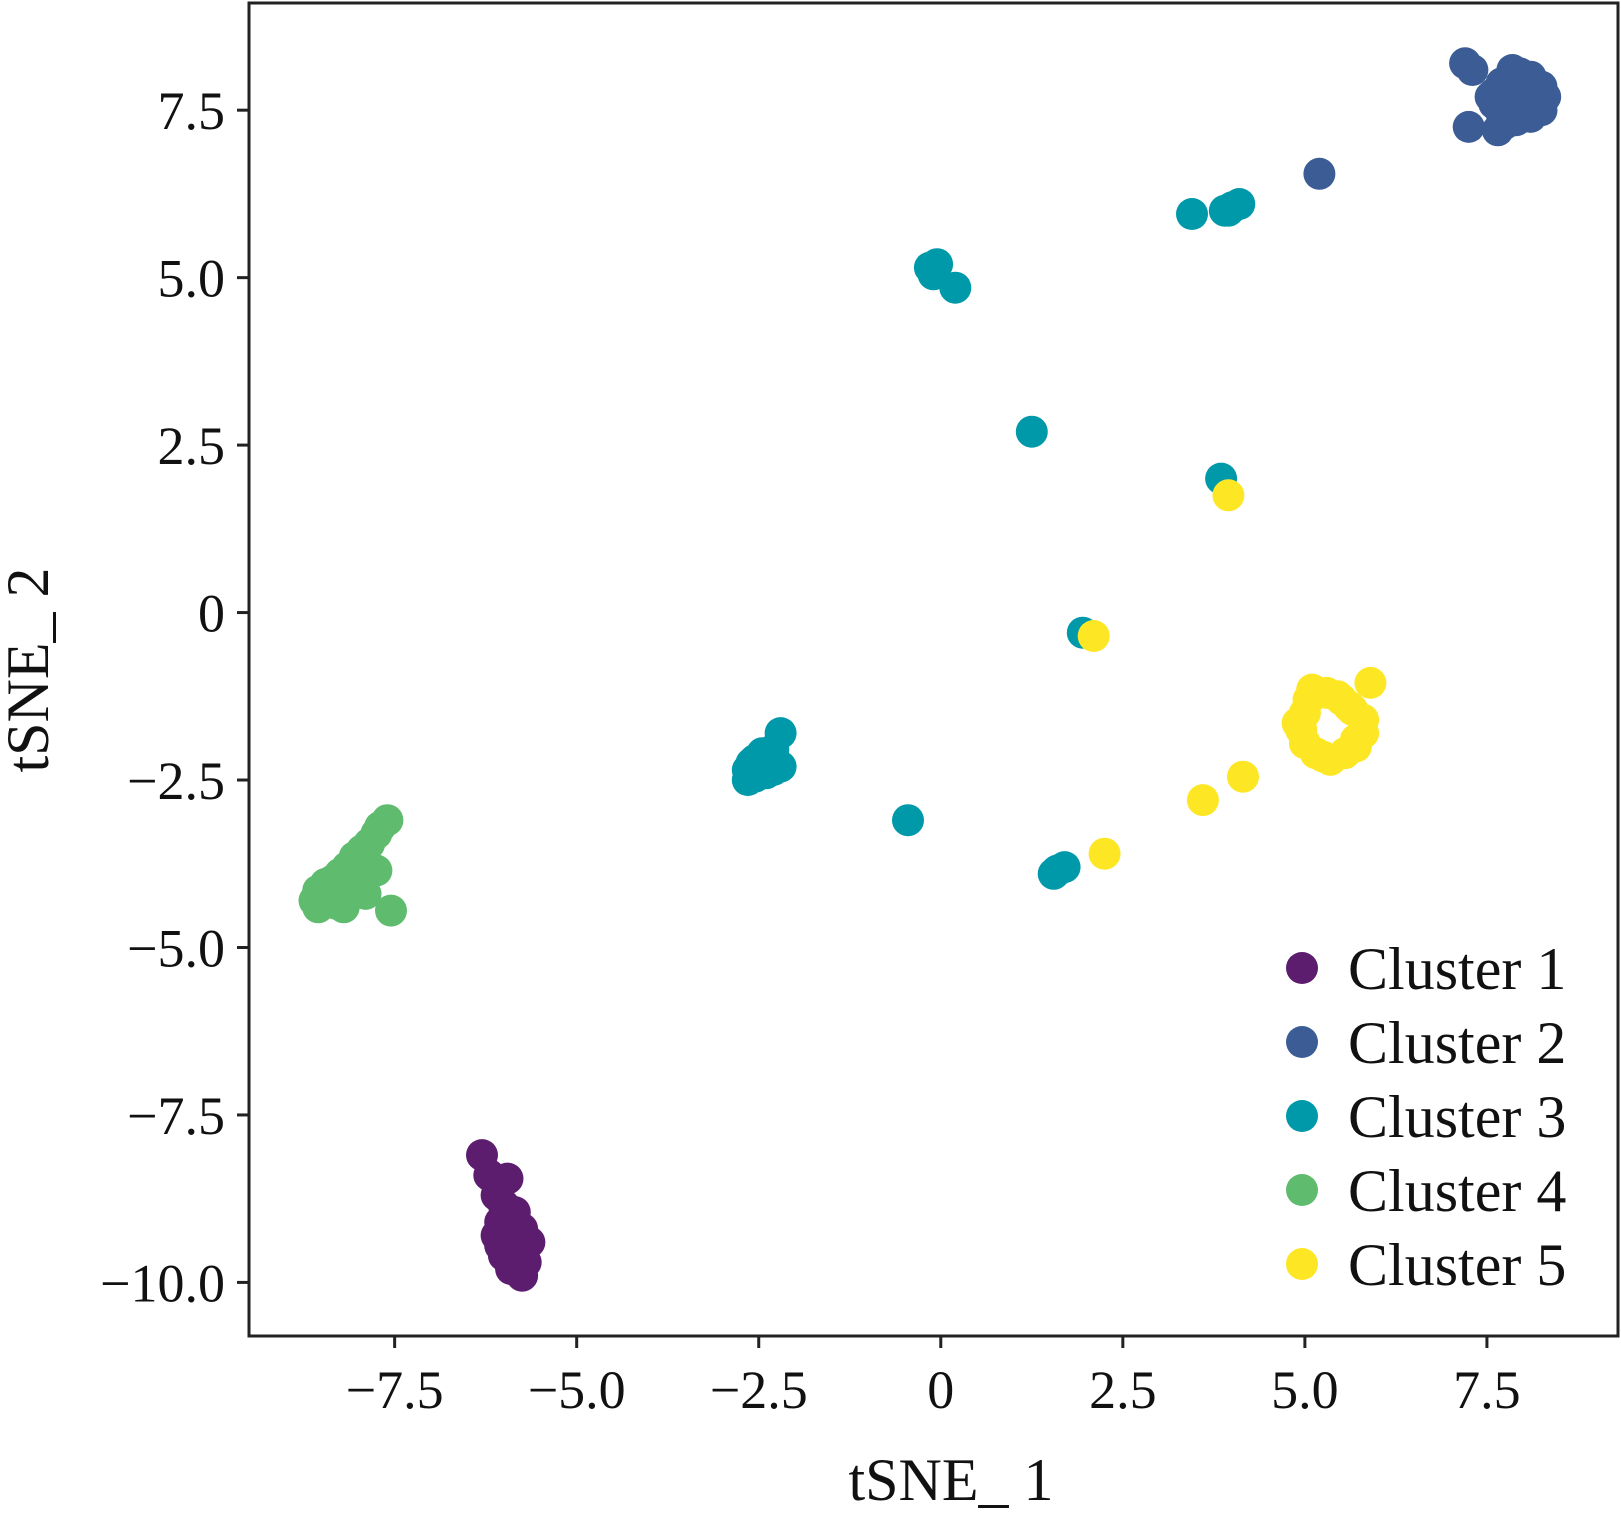 This screenshot has height=1526, width=1621. I want to click on legend-item: Cluster 2, so click(1426, 1043).